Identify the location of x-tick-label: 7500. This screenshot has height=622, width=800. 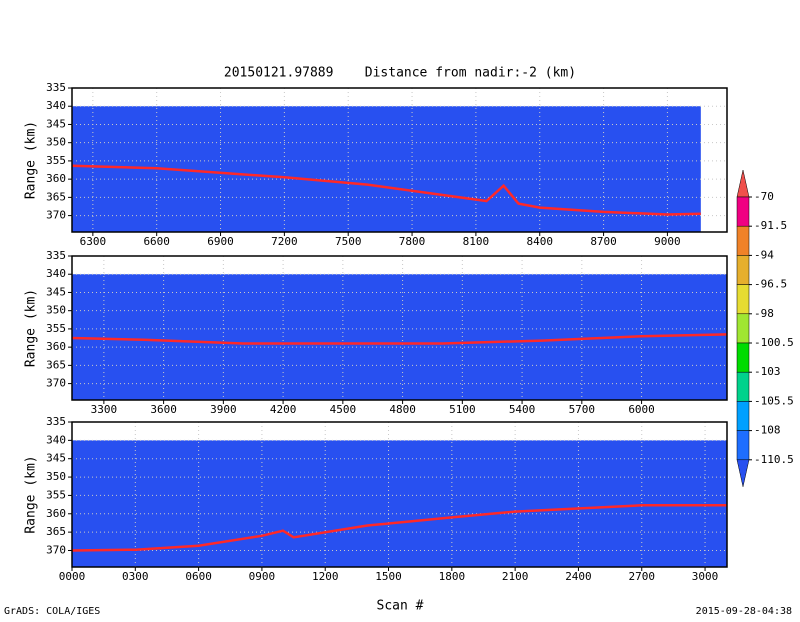
(348, 241).